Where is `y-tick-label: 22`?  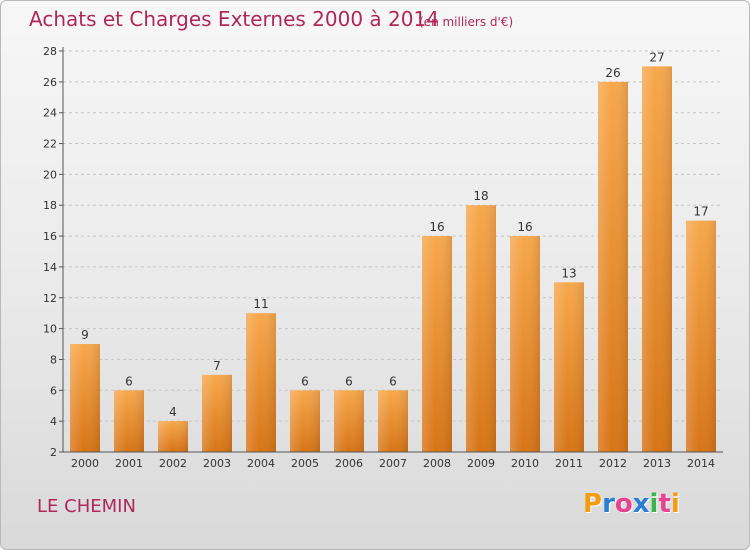
y-tick-label: 22 is located at coordinates (50, 144).